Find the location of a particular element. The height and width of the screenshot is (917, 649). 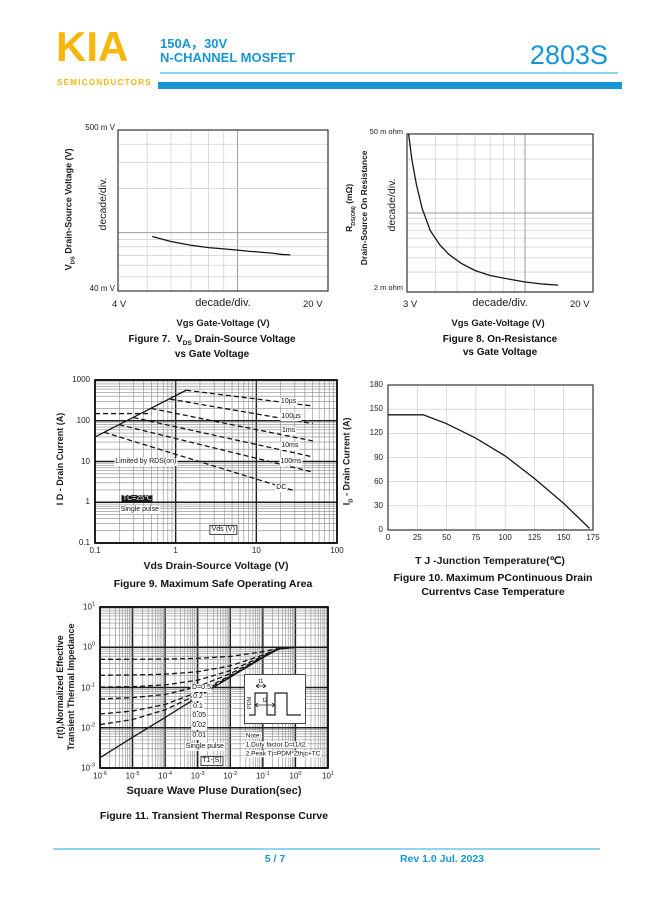

part-rating: 150A，30V is located at coordinates (194, 43).